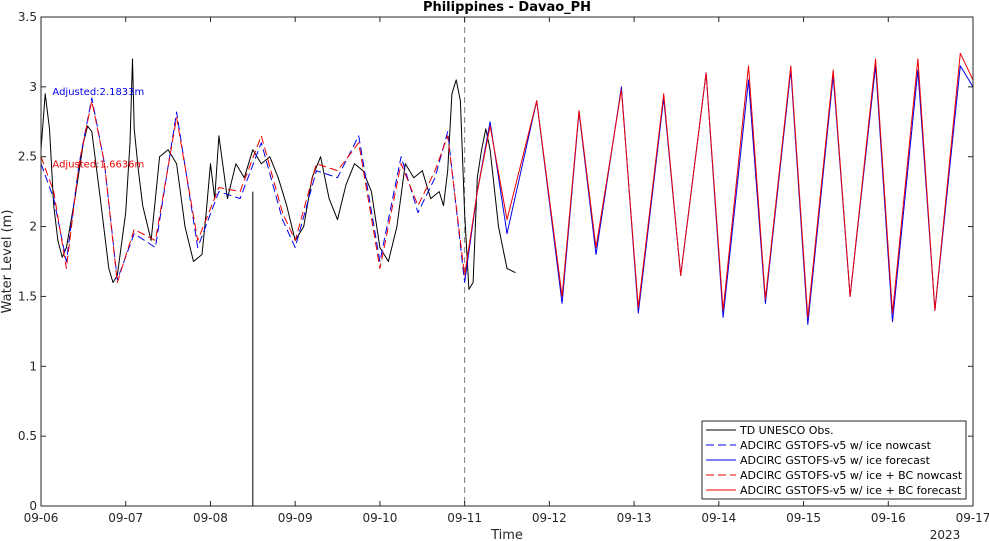 The image size is (989, 541). What do you see at coordinates (33, 87) in the screenshot?
I see `y-tick-label-6: 3` at bounding box center [33, 87].